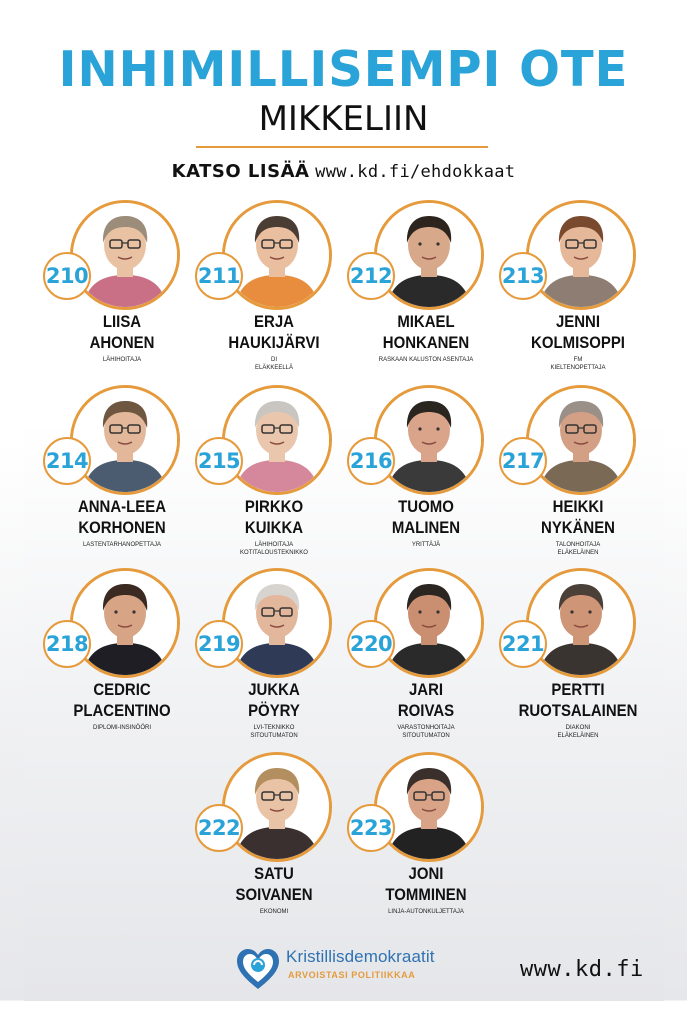 This screenshot has width=687, height=1024. Describe the element at coordinates (426, 912) in the screenshot. I see `occupation-line: LINJA-AUTONKULJETTAJA` at that location.